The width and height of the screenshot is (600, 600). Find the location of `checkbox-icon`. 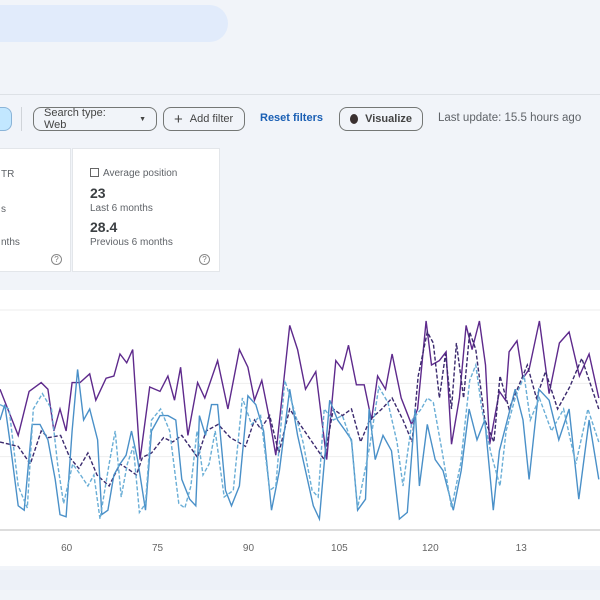

checkbox-icon is located at coordinates (94, 172).